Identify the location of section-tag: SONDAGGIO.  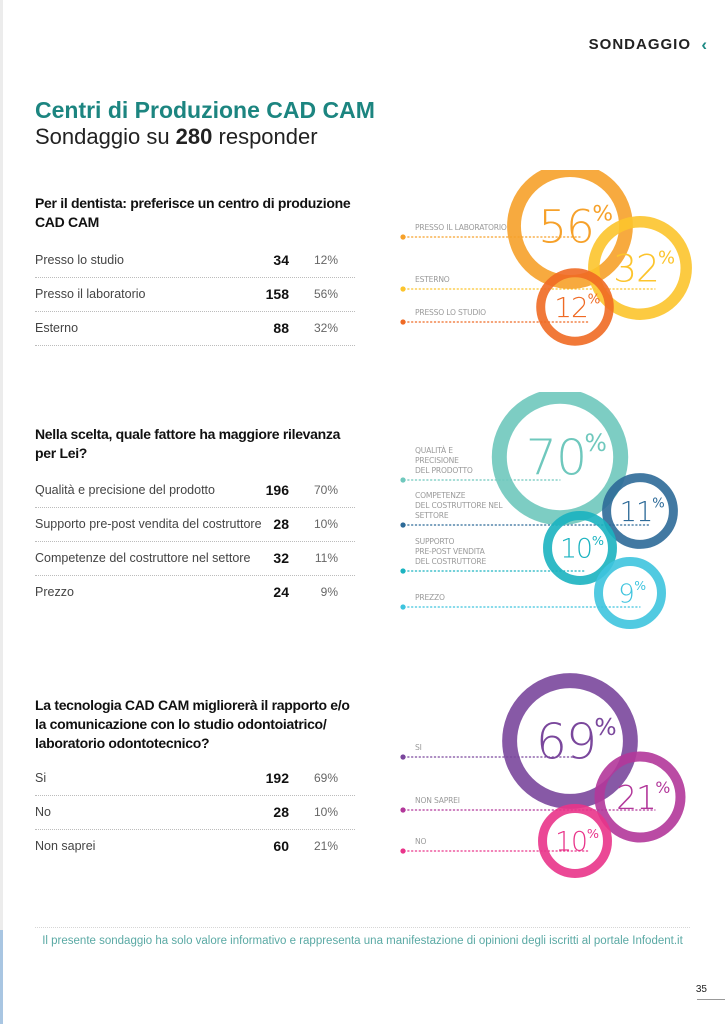
(639, 44).